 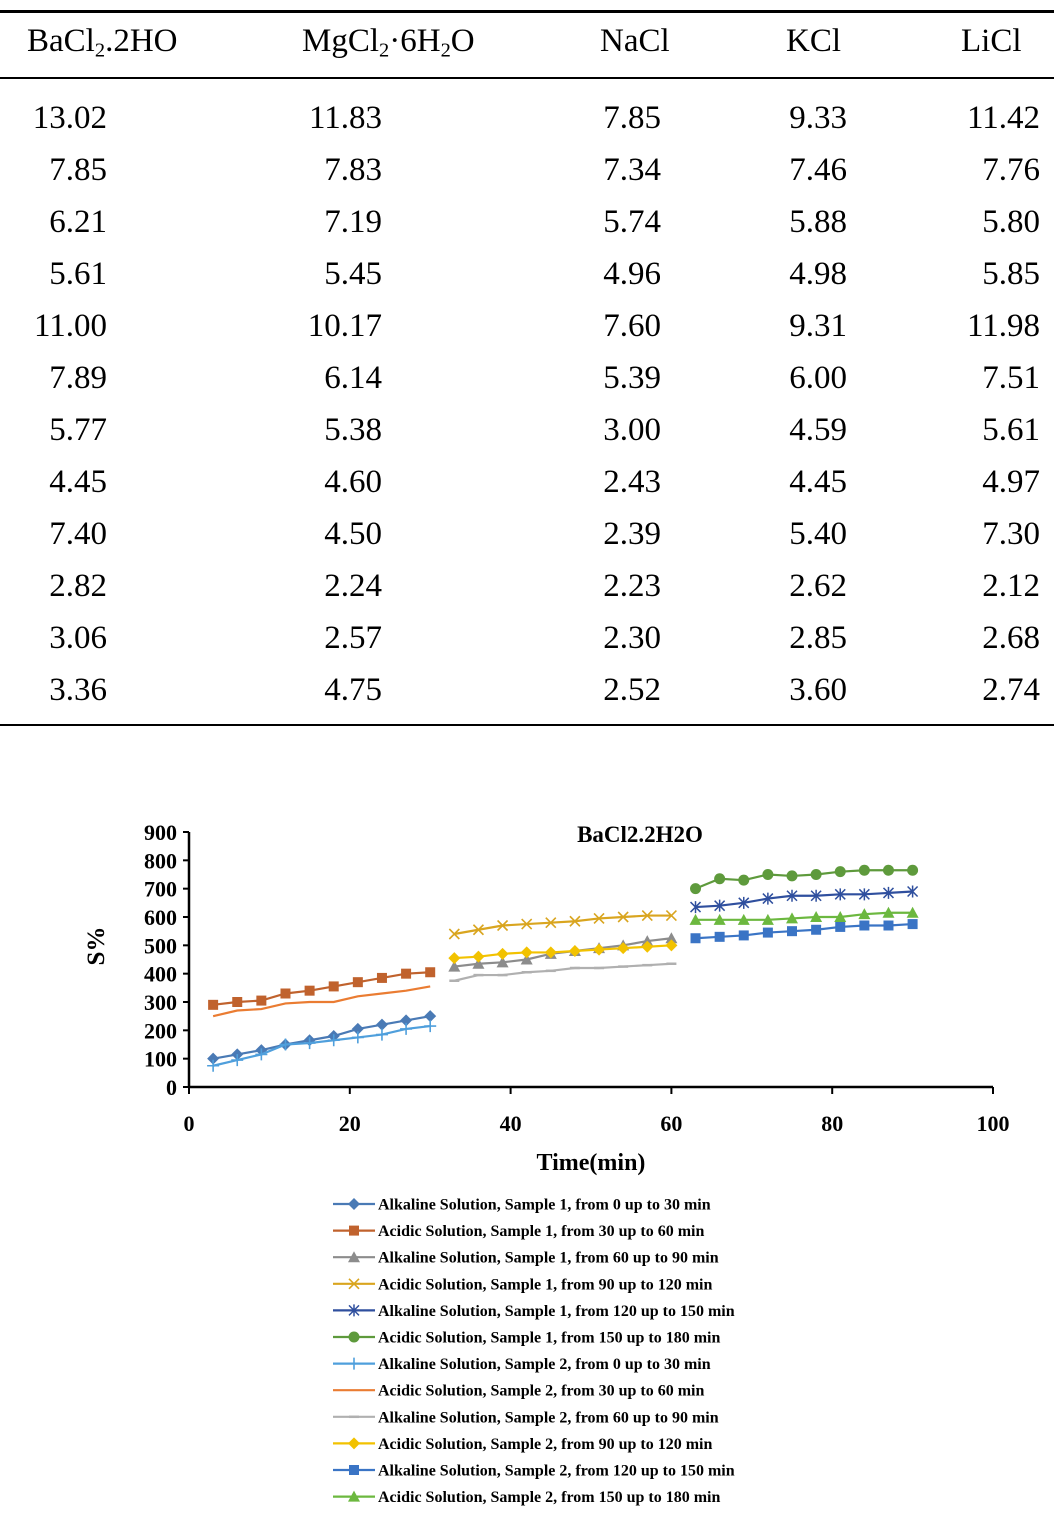 What do you see at coordinates (818, 482) in the screenshot?
I see `table-cell-kcl: 4.45` at bounding box center [818, 482].